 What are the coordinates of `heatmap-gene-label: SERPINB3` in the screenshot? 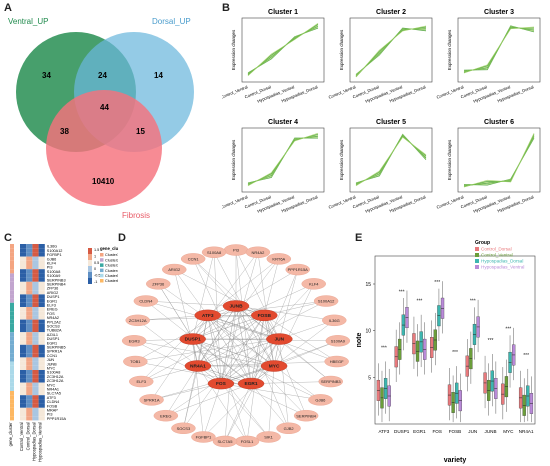 It's located at (56, 280).